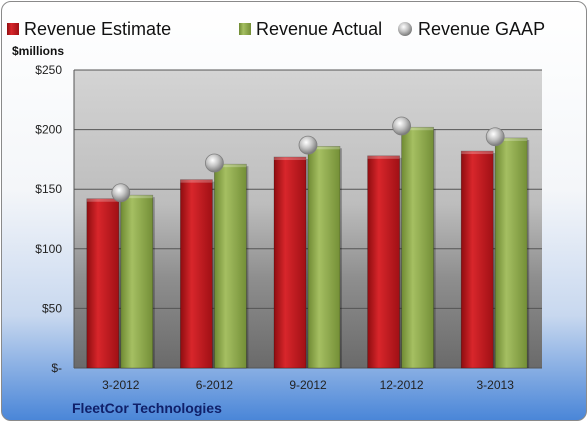  I want to click on y-tick-label: $-, so click(56, 368).